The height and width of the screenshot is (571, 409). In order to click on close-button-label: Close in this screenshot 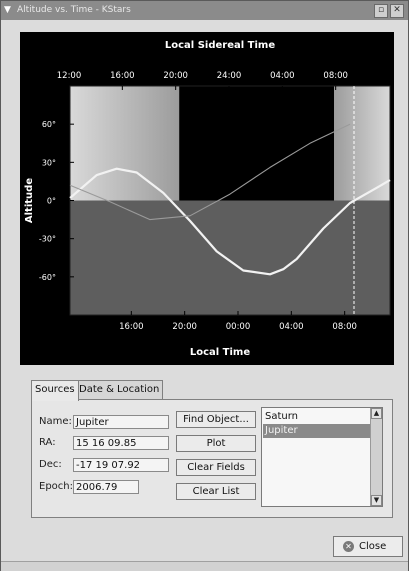, I will do `click(373, 546)`.